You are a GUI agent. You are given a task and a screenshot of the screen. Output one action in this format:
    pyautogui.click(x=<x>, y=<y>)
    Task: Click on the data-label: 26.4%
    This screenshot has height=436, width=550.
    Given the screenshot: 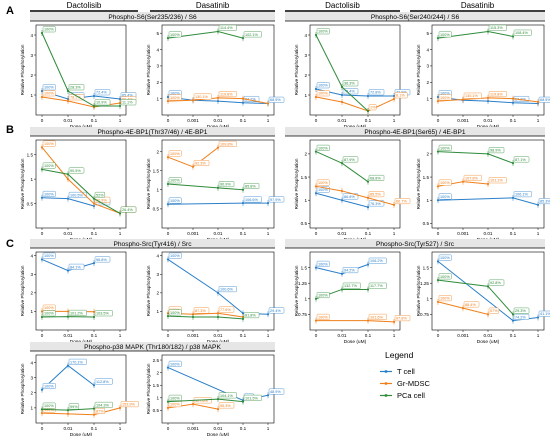 What is the action you would take?
    pyautogui.click(x=127, y=210)
    